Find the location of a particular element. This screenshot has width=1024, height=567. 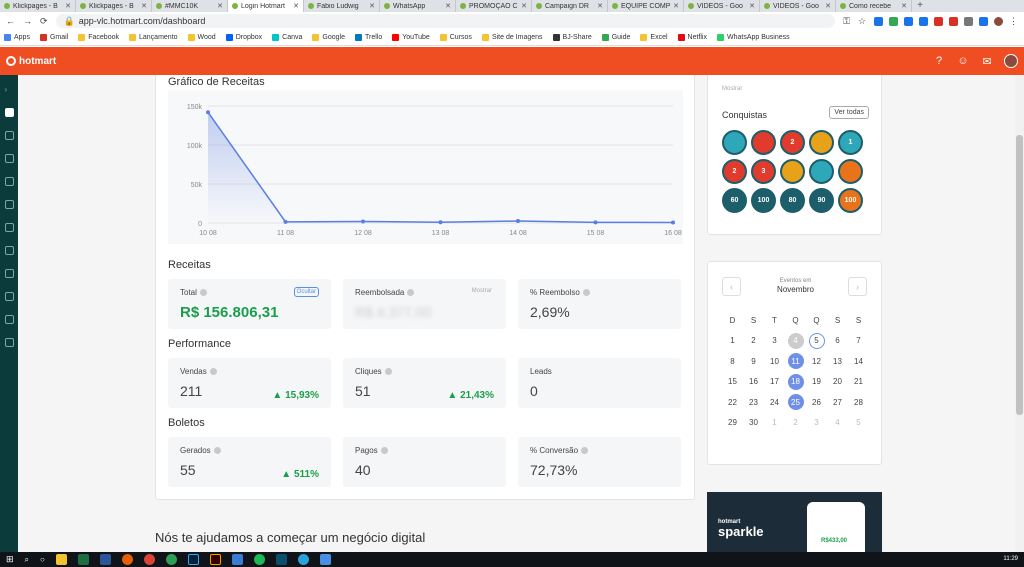

bookmark-item: Cursos is located at coordinates (455, 37).